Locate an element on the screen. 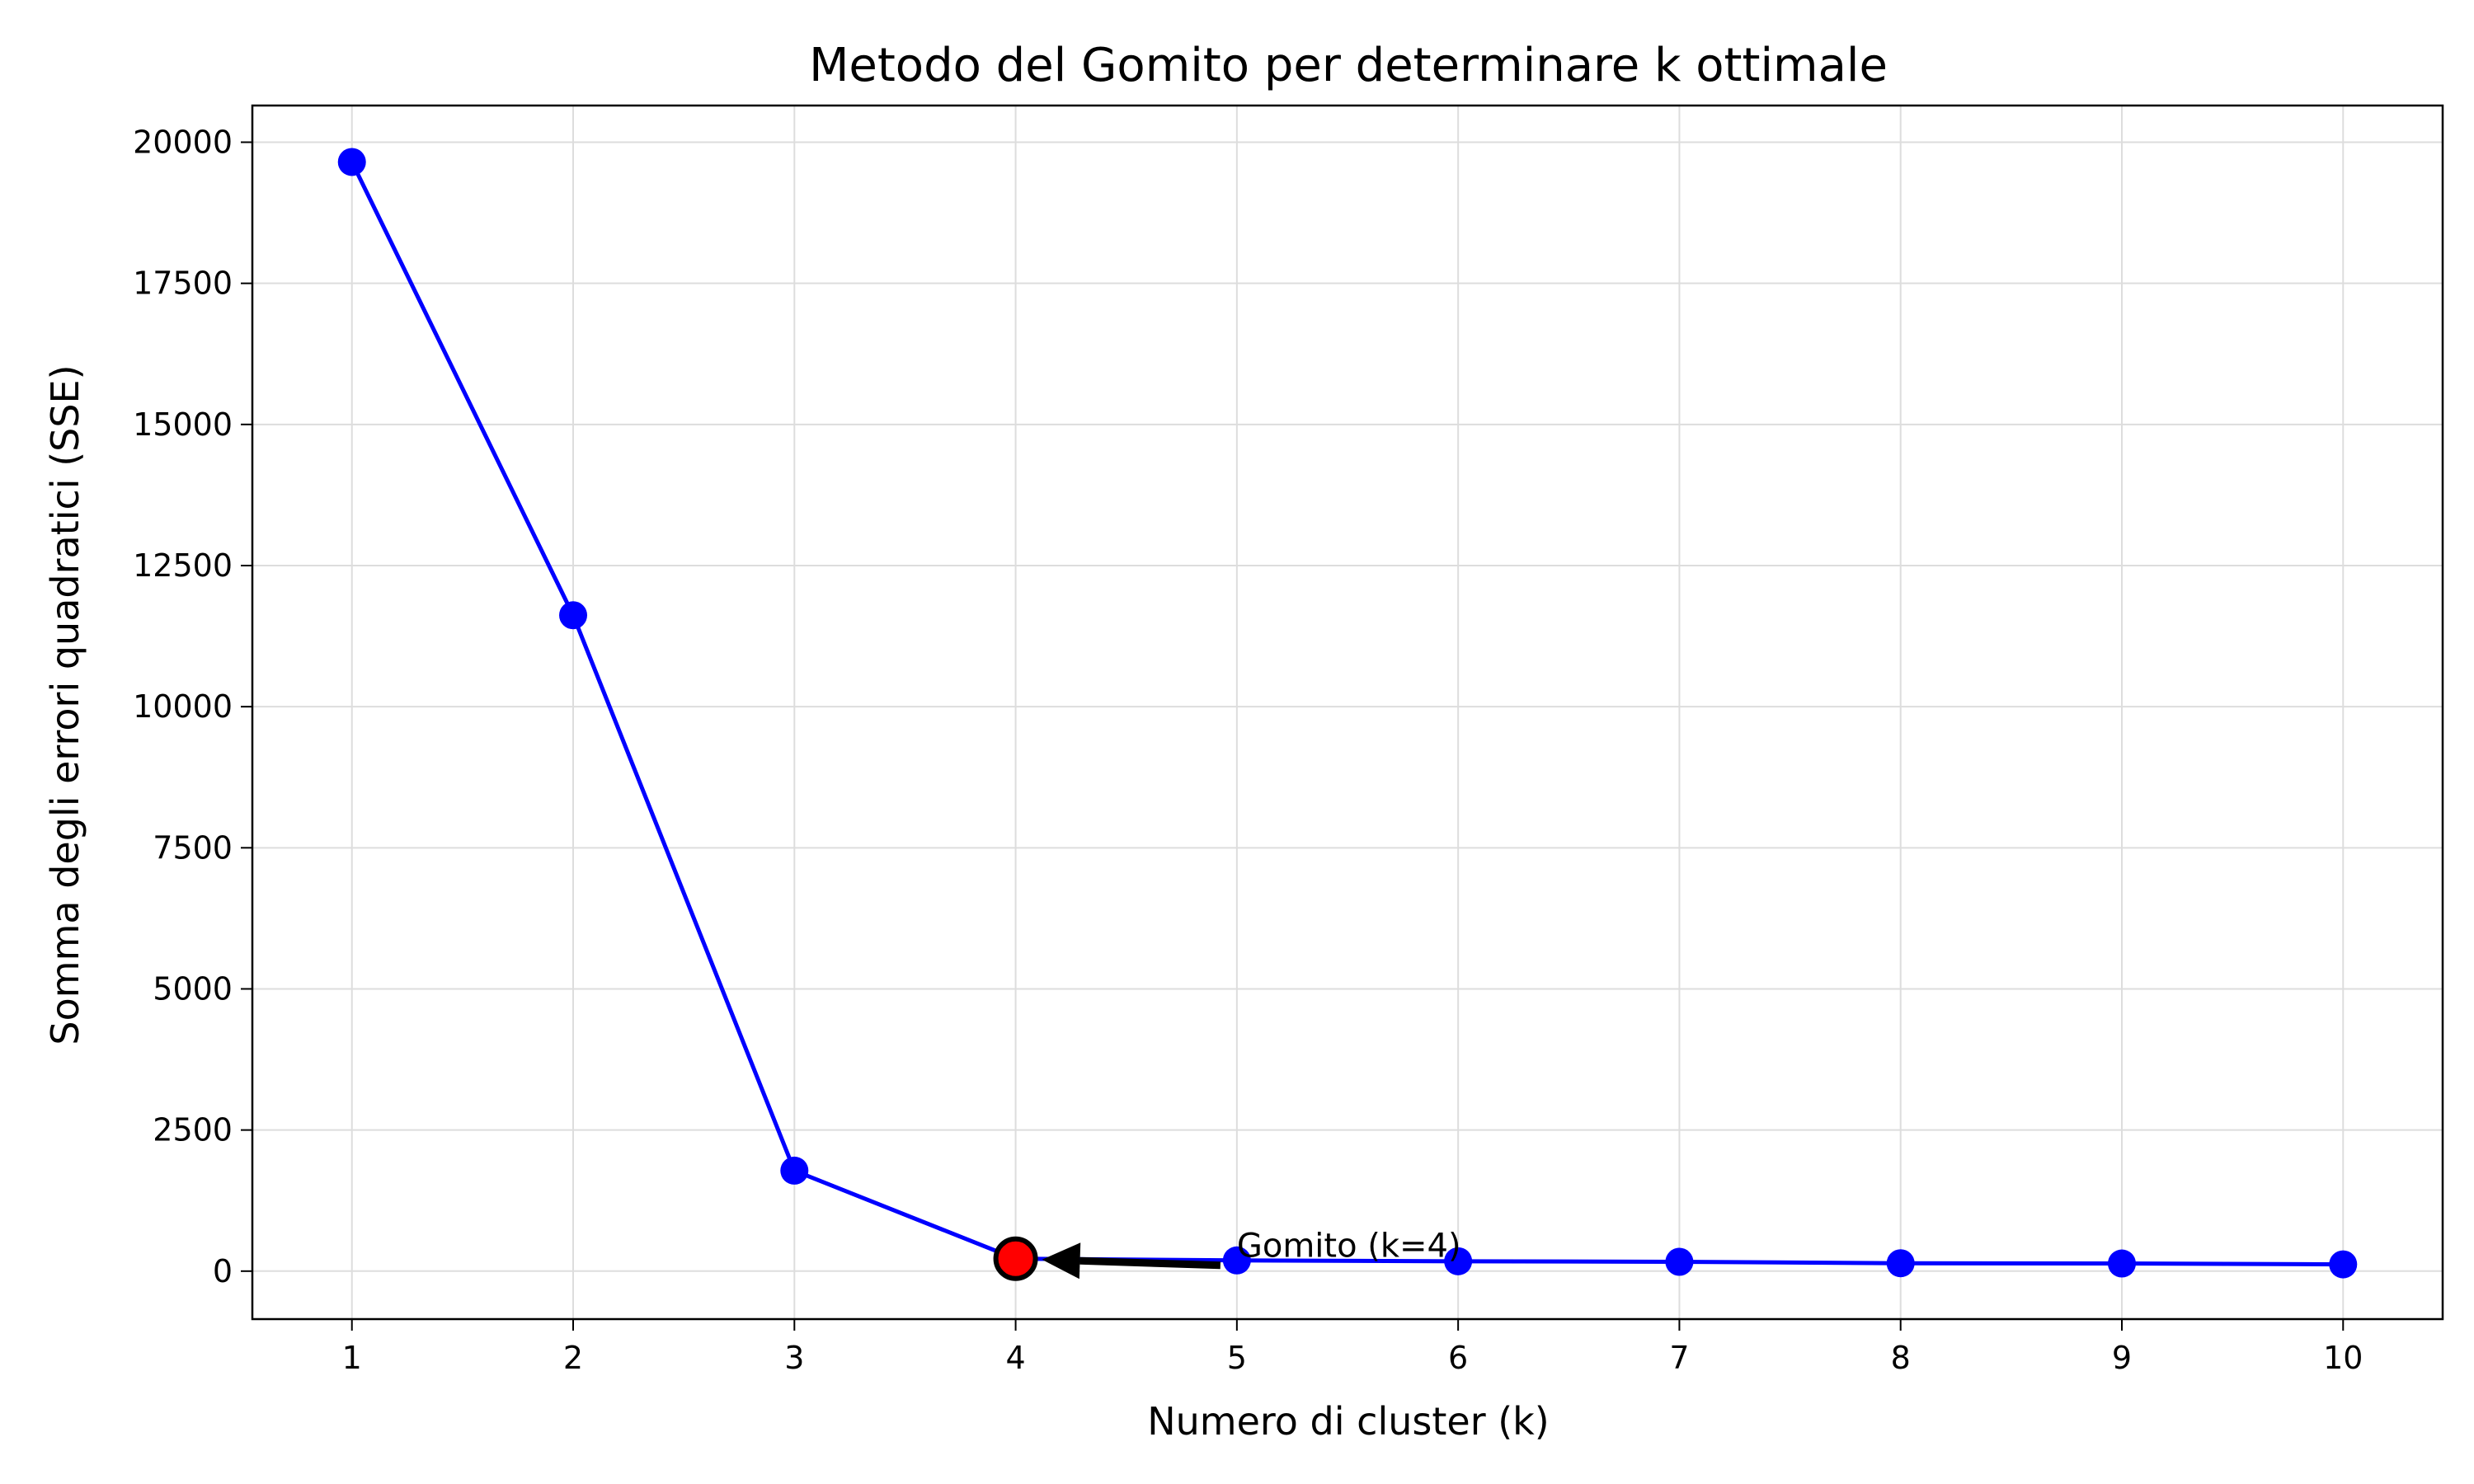 This screenshot has height=1484, width=2474. x-axis-label: Numero di cluster (k) is located at coordinates (1348, 1421).